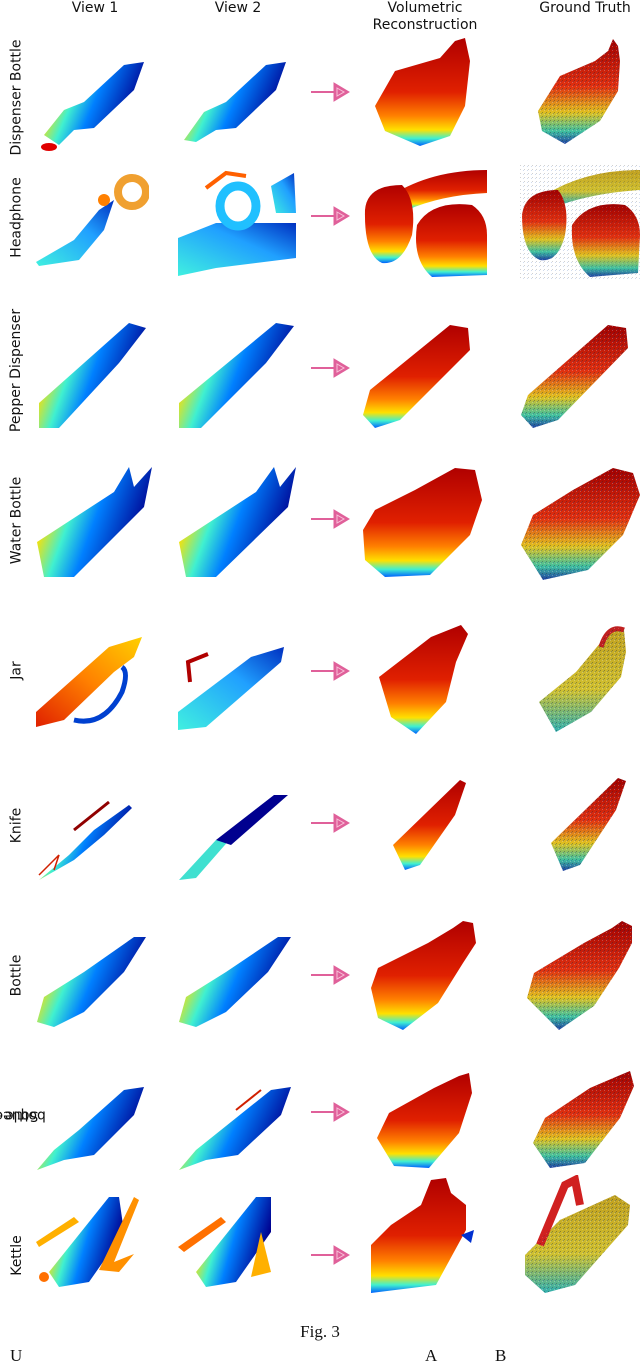 The height and width of the screenshot is (1366, 640). I want to click on headphone-reconstruction, so click(424, 222).